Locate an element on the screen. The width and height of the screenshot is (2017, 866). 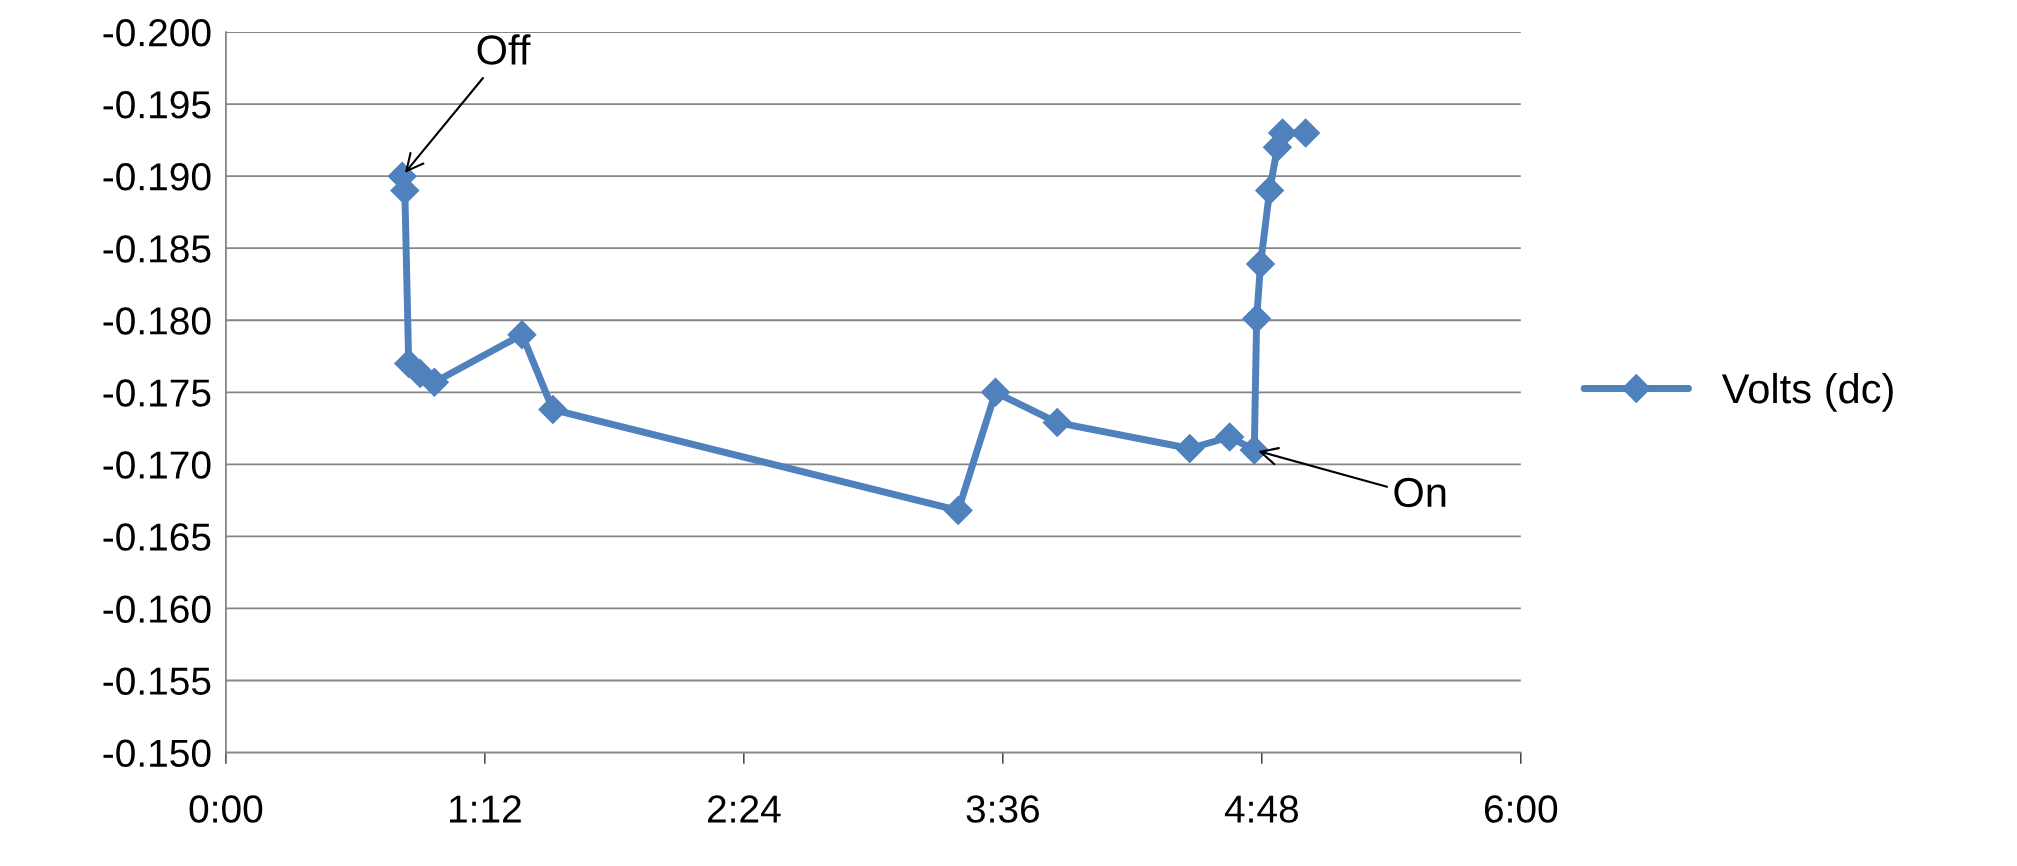
x-tick-label: 6:00 is located at coordinates (1521, 809).